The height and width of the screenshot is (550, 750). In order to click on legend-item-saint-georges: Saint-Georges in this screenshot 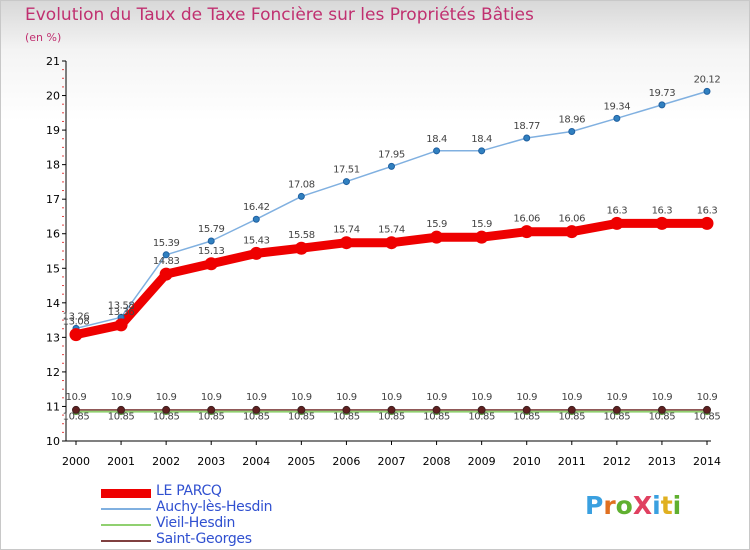, I will do `click(231, 540)`.